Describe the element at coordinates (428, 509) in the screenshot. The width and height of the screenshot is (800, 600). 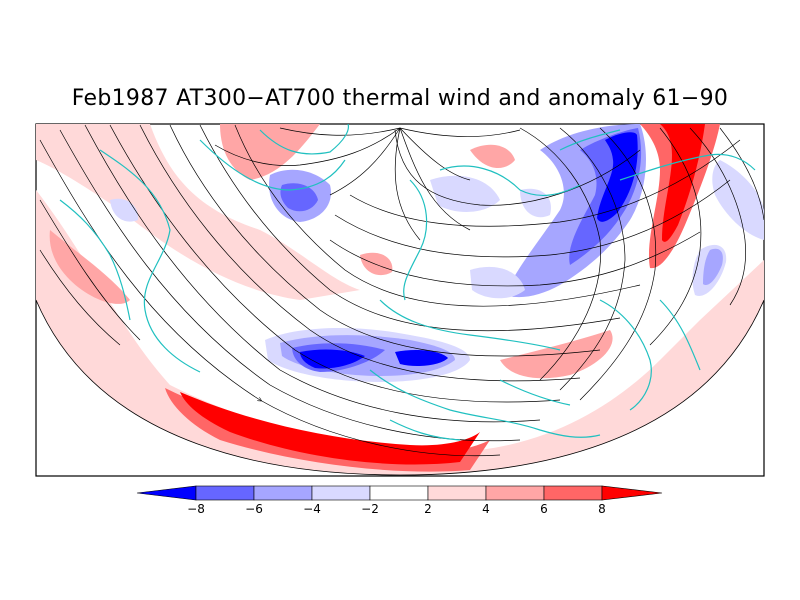
I see `colorbar-tick-label: 2` at that location.